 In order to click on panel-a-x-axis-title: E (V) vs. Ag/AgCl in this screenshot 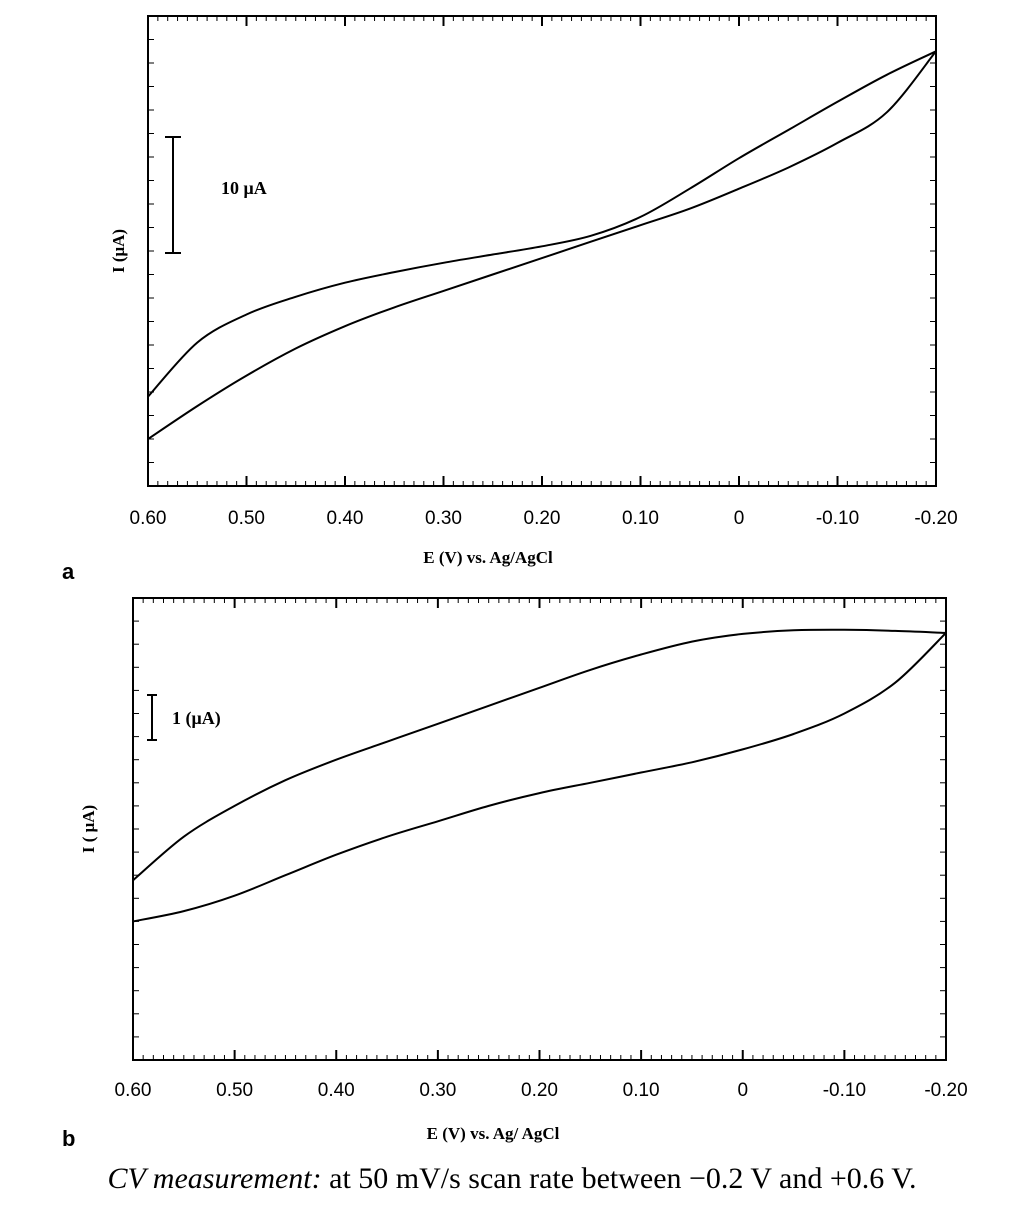, I will do `click(488, 557)`.